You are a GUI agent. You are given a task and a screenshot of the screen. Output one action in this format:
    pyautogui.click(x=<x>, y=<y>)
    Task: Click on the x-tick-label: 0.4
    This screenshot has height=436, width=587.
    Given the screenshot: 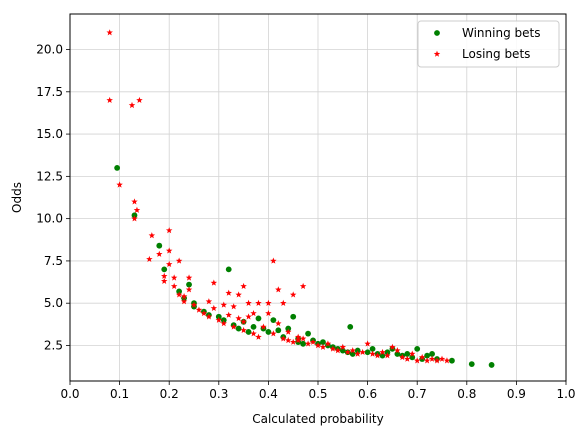 What is the action you would take?
    pyautogui.click(x=268, y=394)
    